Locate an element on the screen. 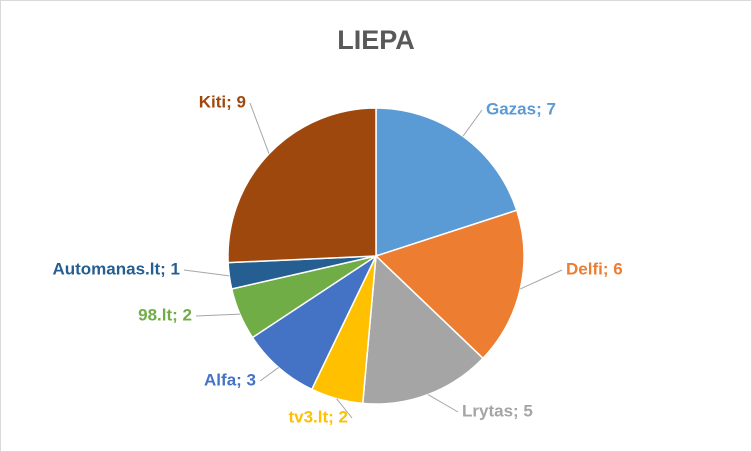 The image size is (752, 452). chart-title: LIEPA is located at coordinates (376, 40).